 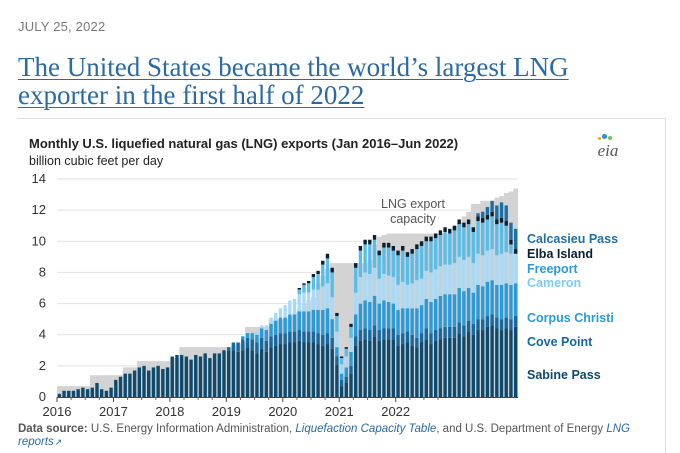 I want to click on liquefaction-capacity-link: Liquefaction Capacity Table, so click(x=366, y=429).